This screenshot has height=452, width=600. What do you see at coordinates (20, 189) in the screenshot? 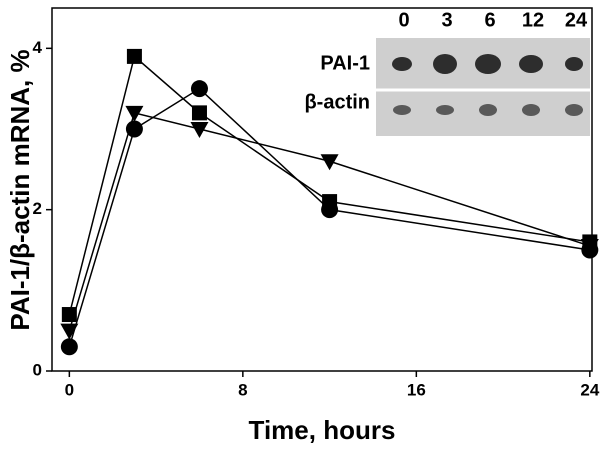
I see `y-axis-title: PAI-1/β-actin mRNA, %` at bounding box center [20, 189].